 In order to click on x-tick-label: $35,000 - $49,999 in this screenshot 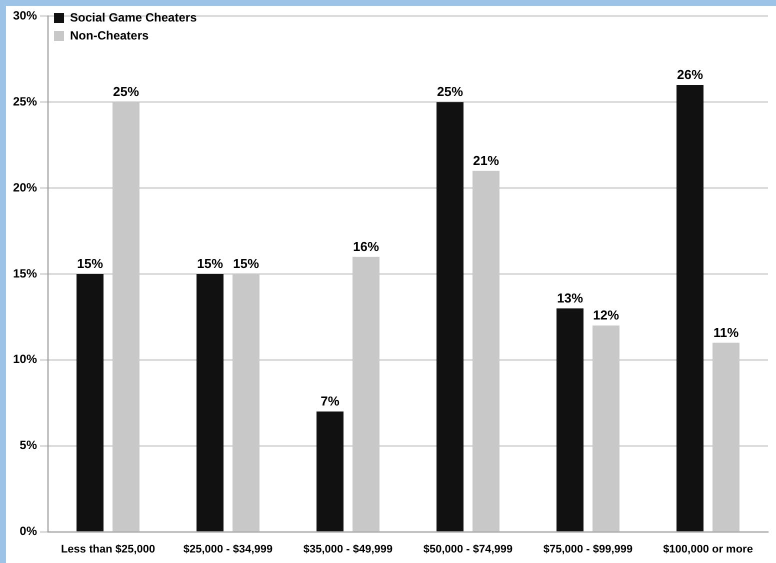, I will do `click(348, 549)`.